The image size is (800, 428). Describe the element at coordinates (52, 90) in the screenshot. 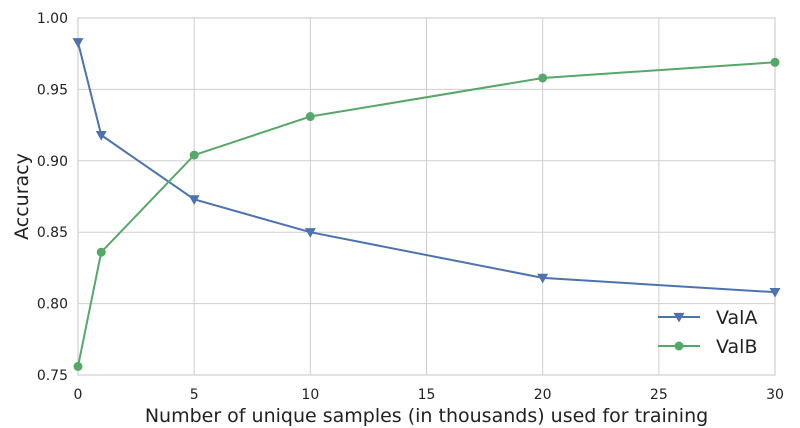

I see `y-tick-label: 0.95` at that location.